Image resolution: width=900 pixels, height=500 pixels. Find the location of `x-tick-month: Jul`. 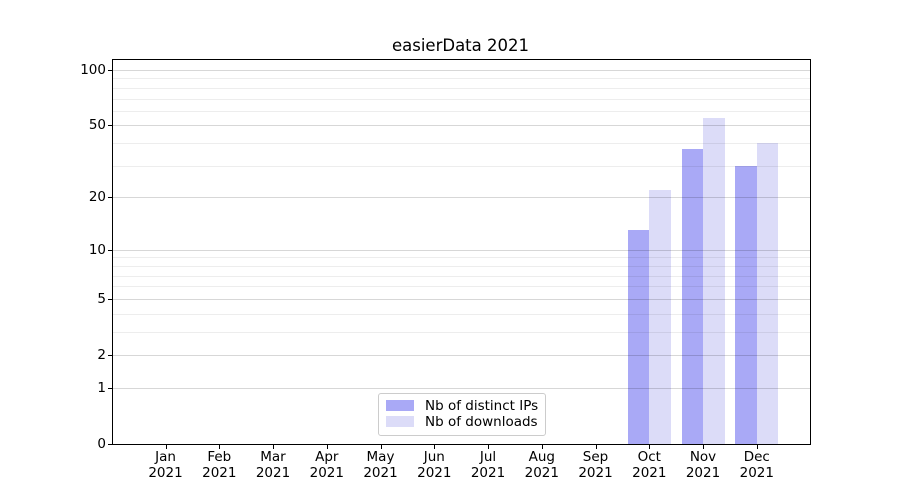

x-tick-month: Jul is located at coordinates (488, 457).